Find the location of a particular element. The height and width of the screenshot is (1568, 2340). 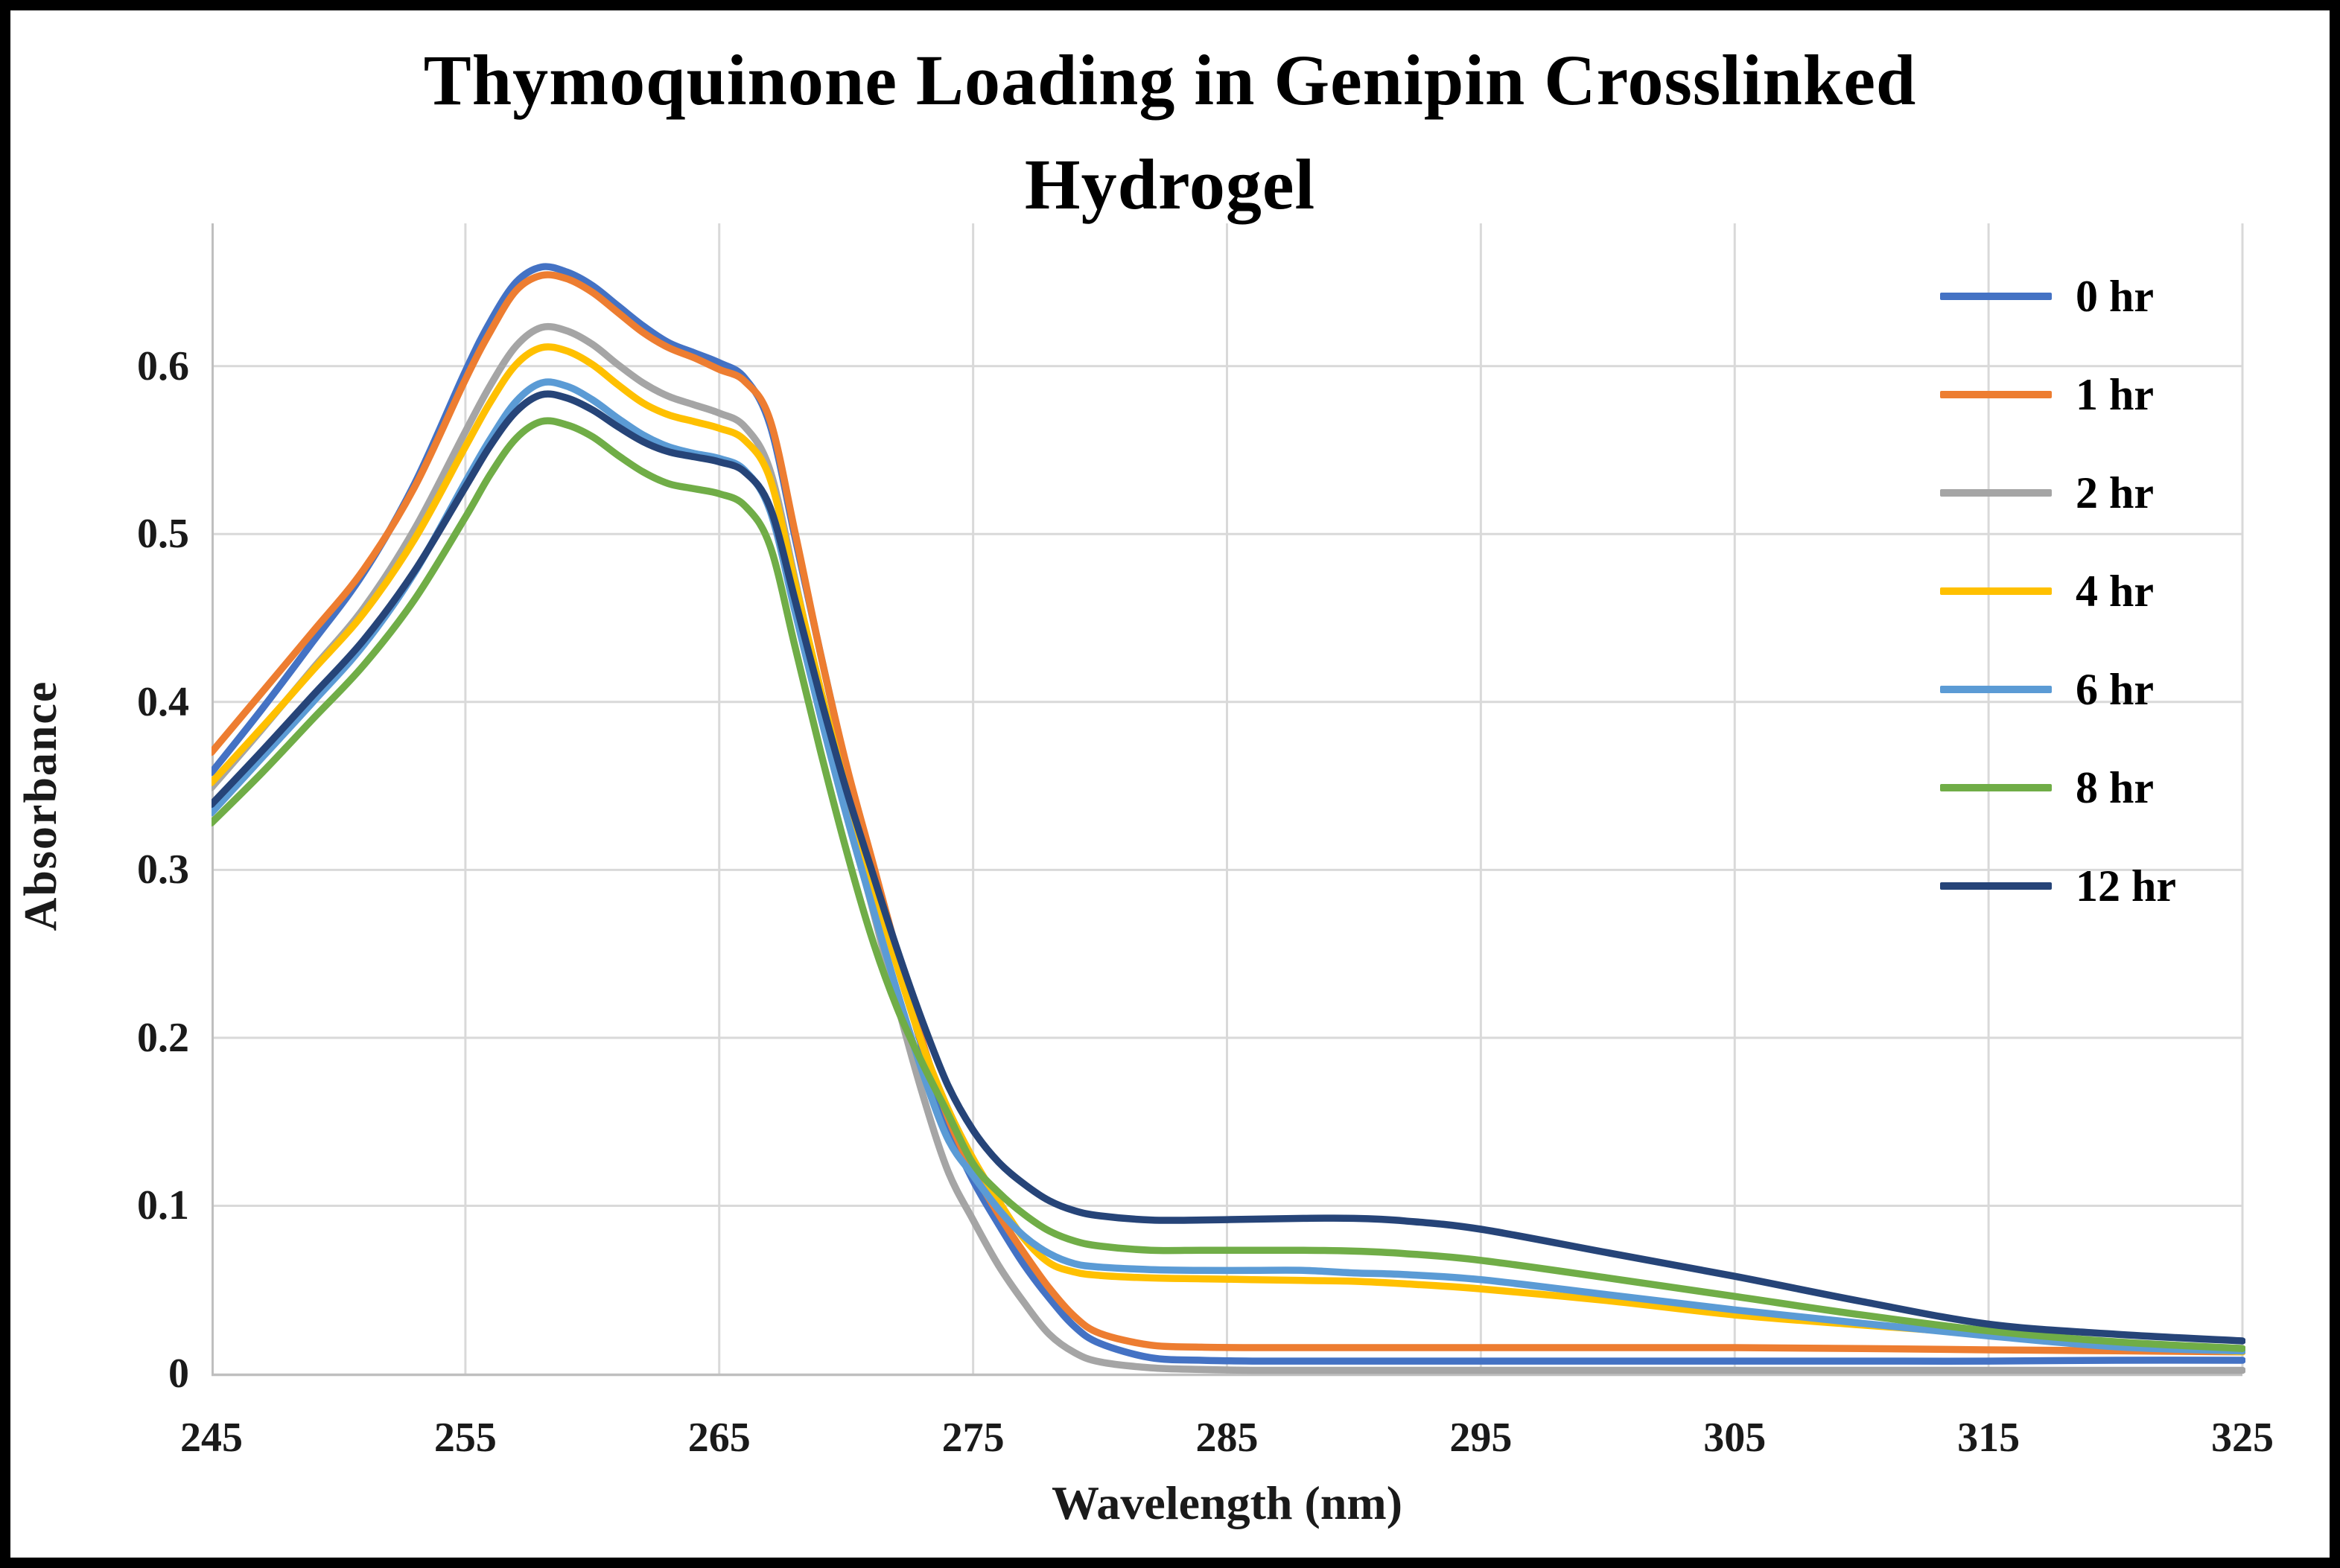

x-tick-label: 305 is located at coordinates (1735, 1438).